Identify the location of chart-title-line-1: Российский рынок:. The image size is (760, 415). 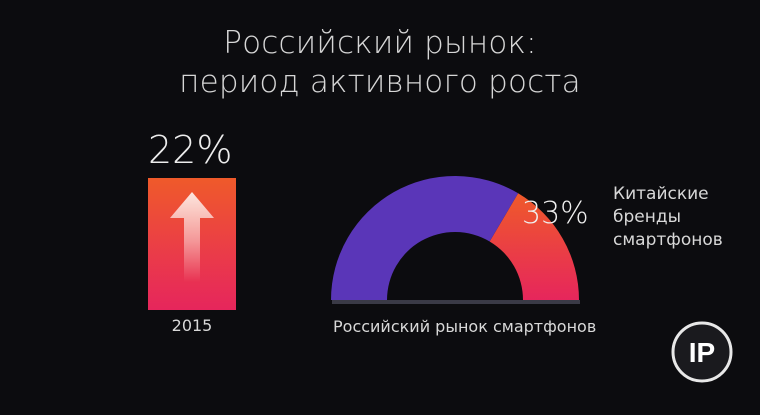
(380, 43).